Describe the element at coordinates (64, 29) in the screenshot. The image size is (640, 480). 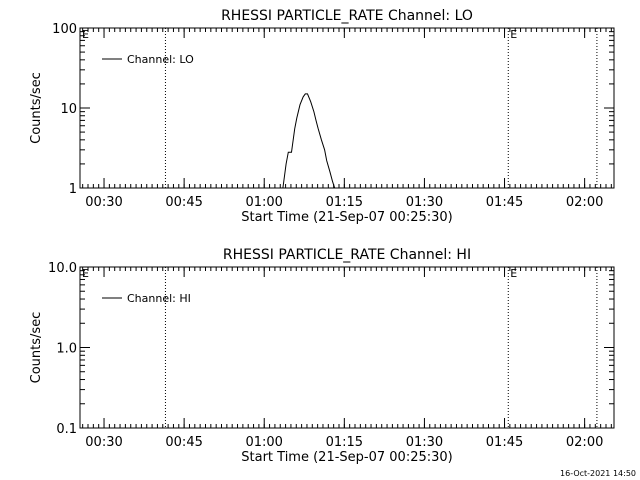
I see `y-tick-label: 100` at that location.